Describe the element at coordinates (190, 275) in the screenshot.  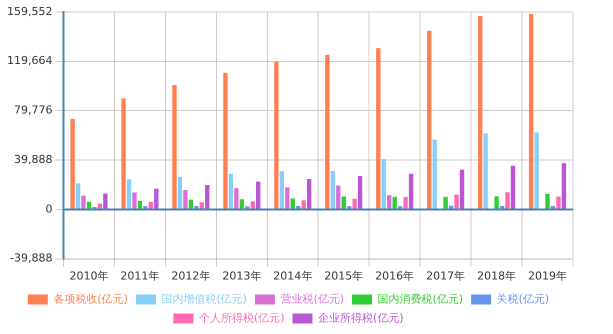
I see `x-tick-label: 2012年` at that location.